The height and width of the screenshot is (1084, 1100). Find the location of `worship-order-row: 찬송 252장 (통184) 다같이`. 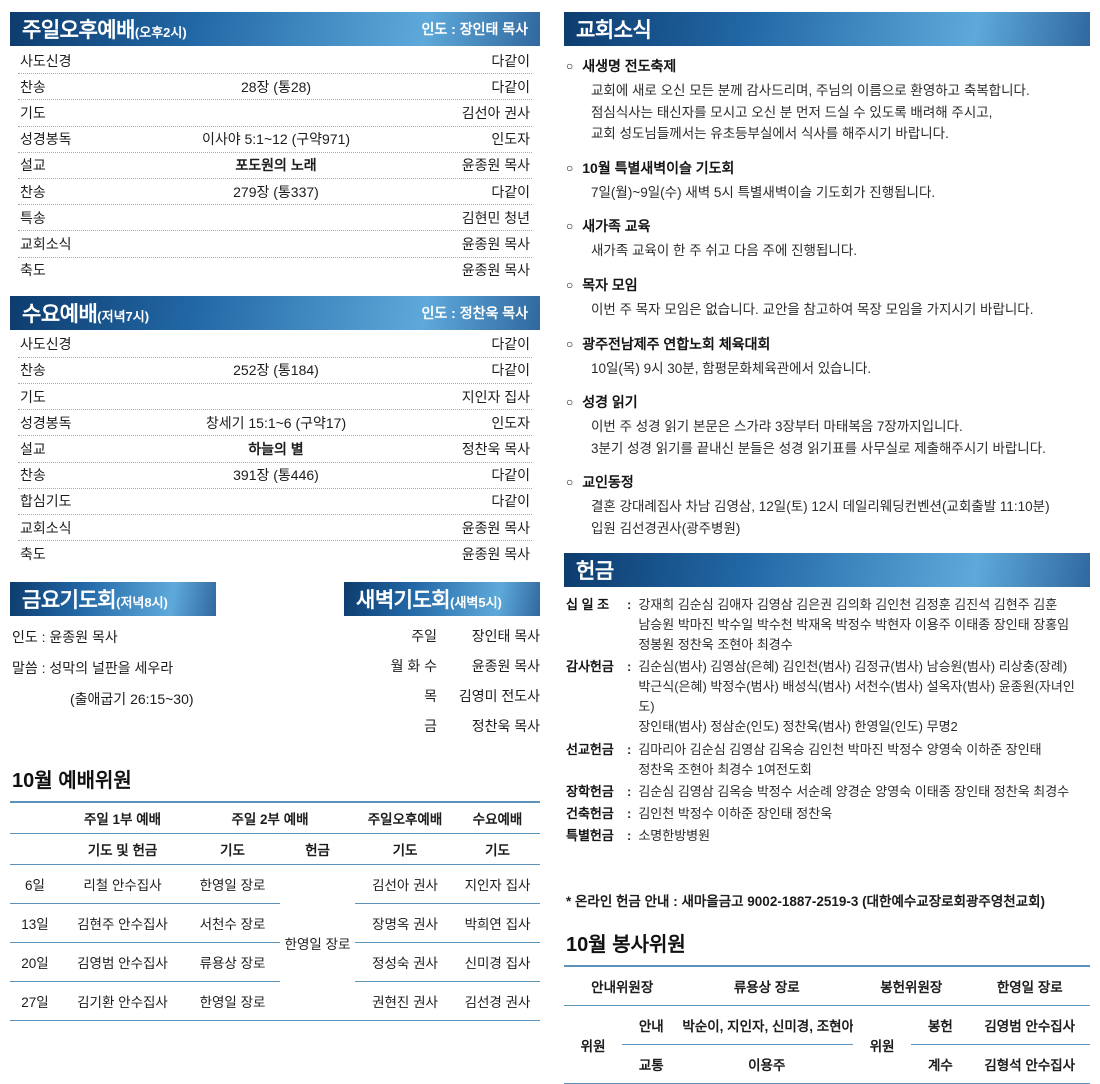

worship-order-row: 찬송 252장 (통184) 다같이 is located at coordinates (275, 371).